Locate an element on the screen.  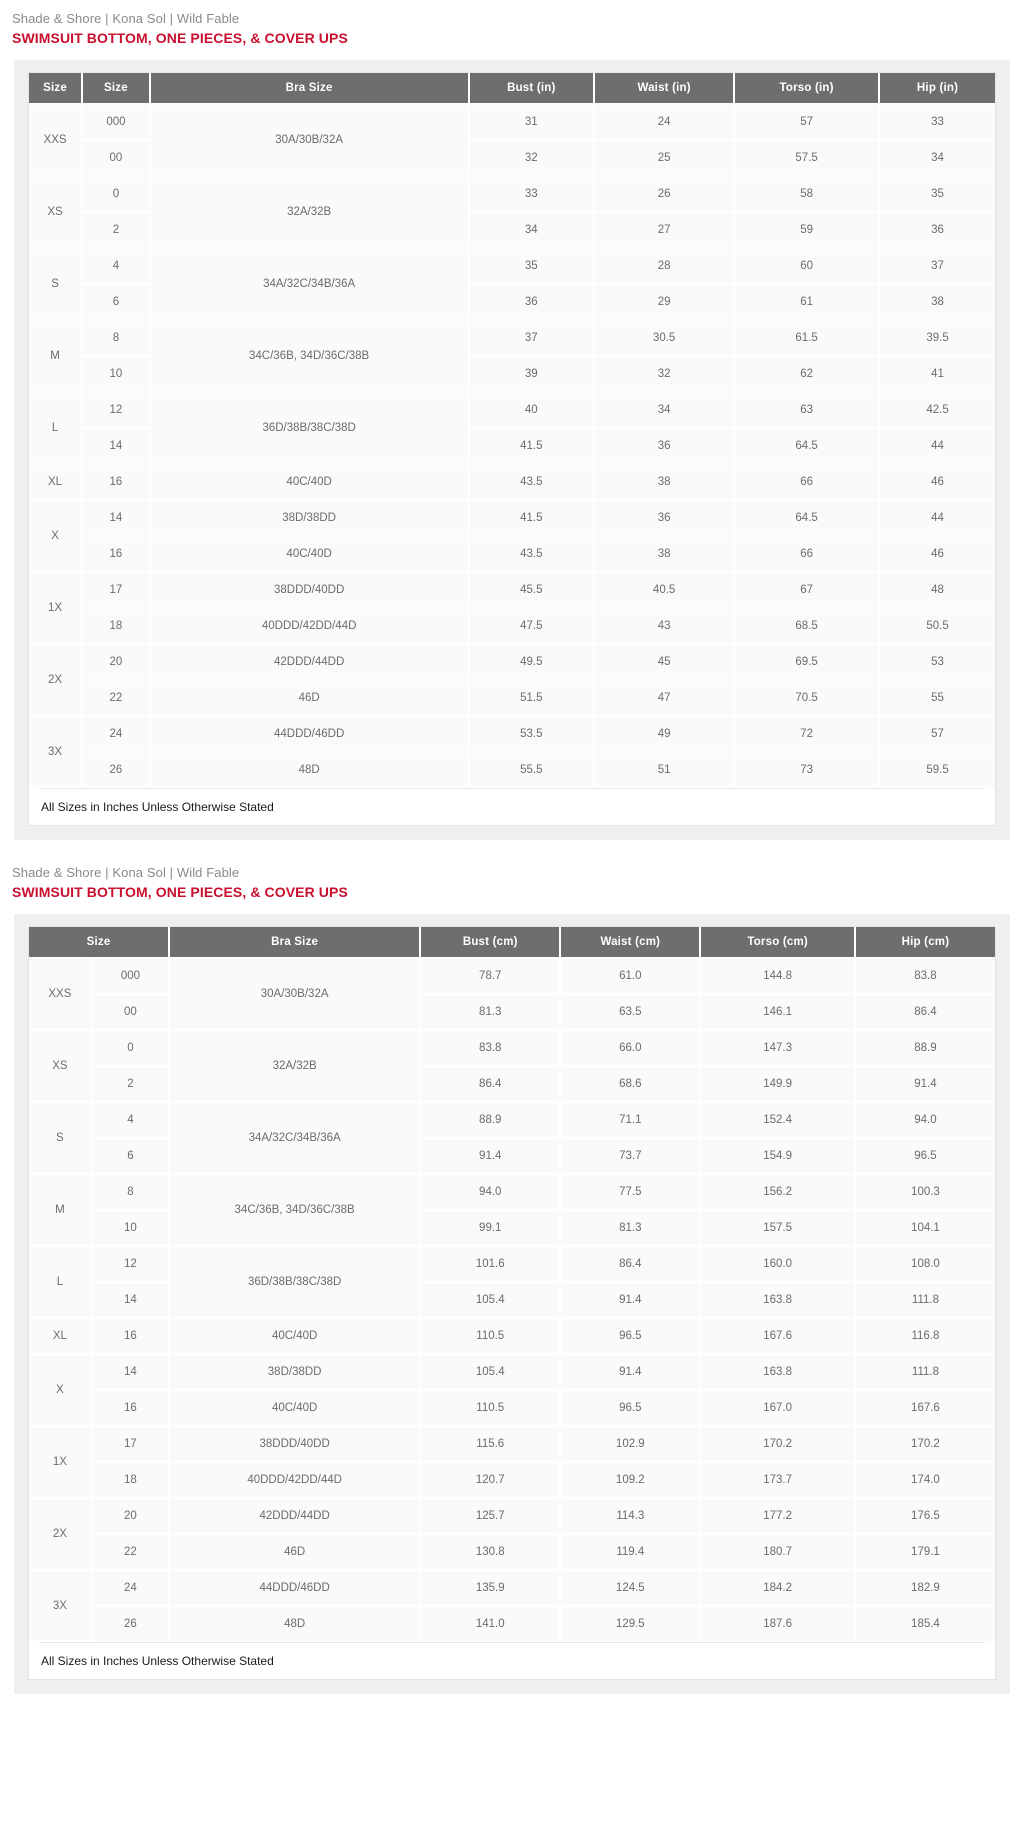
hip-cell: 48 is located at coordinates (937, 591).